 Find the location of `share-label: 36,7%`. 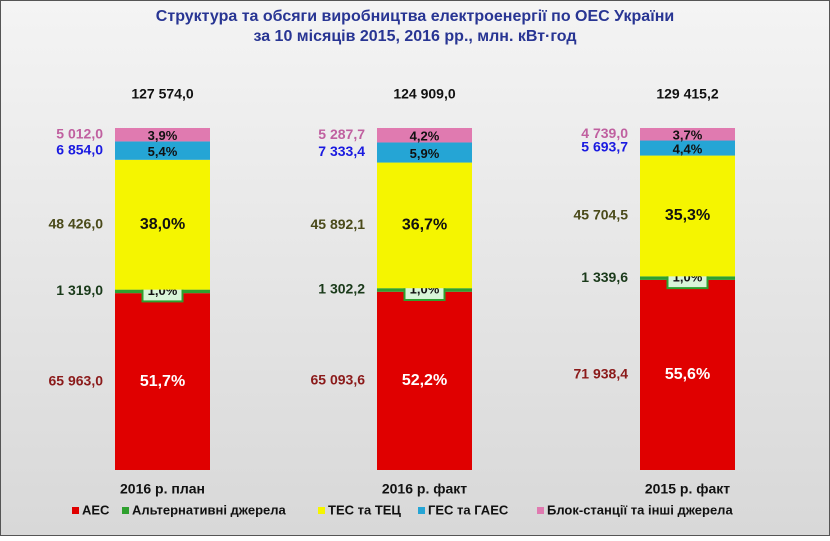

share-label: 36,7% is located at coordinates (424, 225).